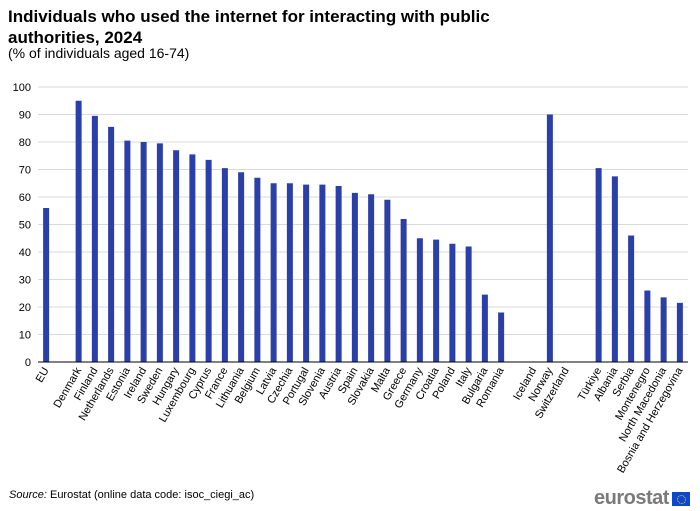  Describe the element at coordinates (25, 308) in the screenshot. I see `y-tick-label: 20` at that location.